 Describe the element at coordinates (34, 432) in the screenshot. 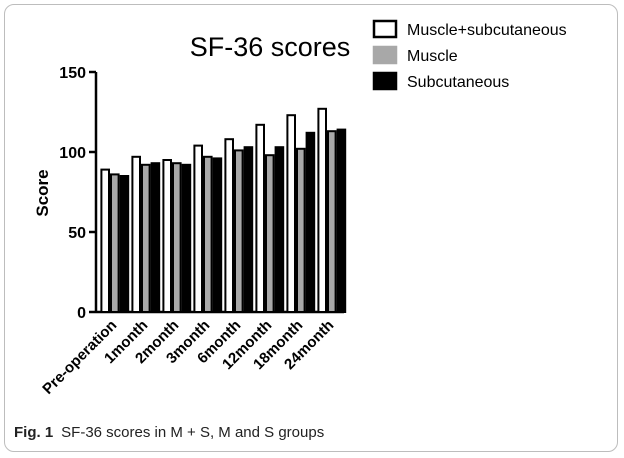

I see `figure-label: Fig. 1` at that location.